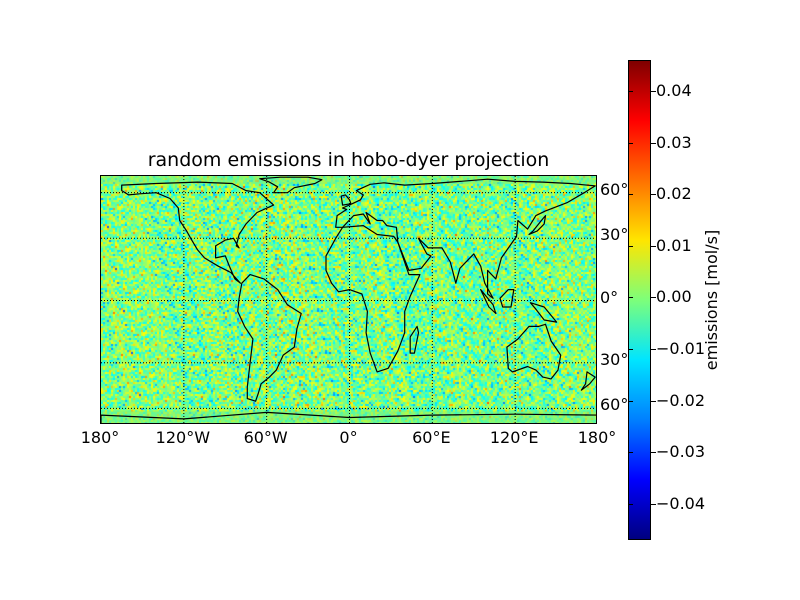 This screenshot has height=600, width=800. Describe the element at coordinates (674, 142) in the screenshot. I see `colorbar-tick-label: 0.03` at that location.